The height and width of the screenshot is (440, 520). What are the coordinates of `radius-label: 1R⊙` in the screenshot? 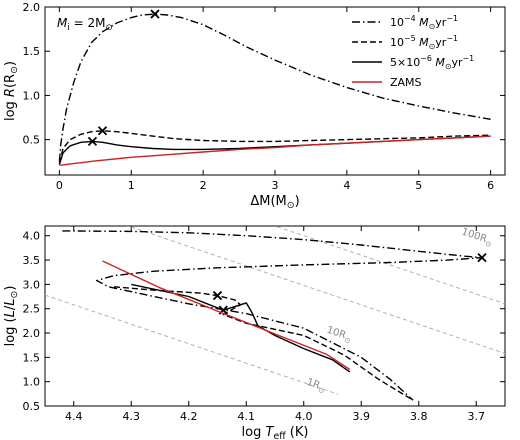 It's located at (315, 386).